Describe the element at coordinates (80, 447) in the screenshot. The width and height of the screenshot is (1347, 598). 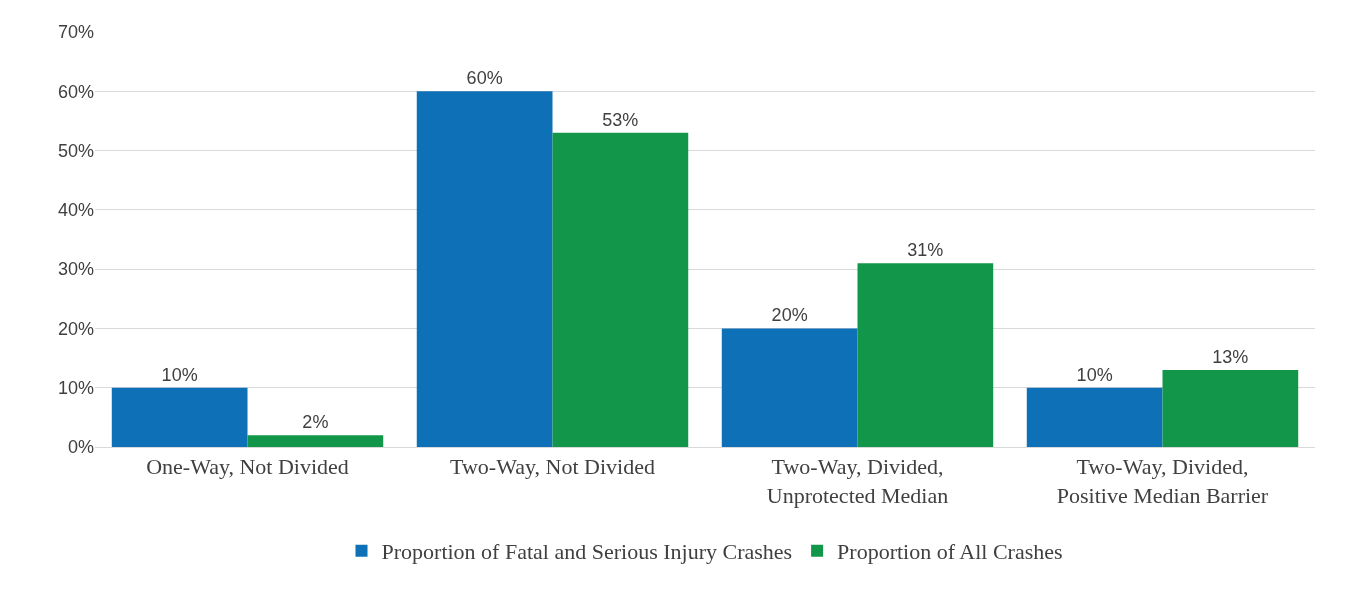
I see `y-tick-label: 0%` at that location.